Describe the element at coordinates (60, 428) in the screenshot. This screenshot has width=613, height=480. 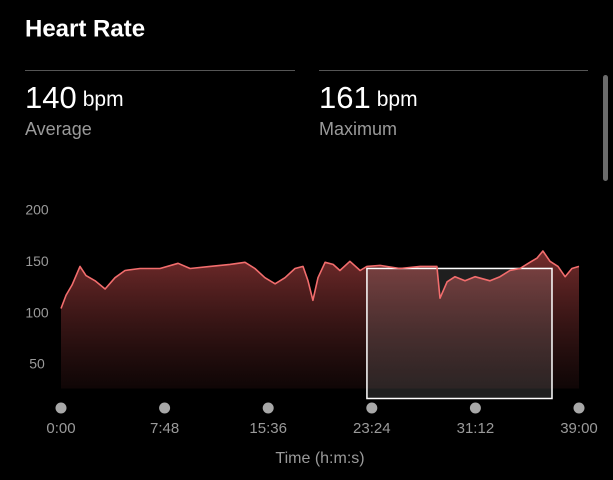
I see `x-tick-label: 0:00` at that location.